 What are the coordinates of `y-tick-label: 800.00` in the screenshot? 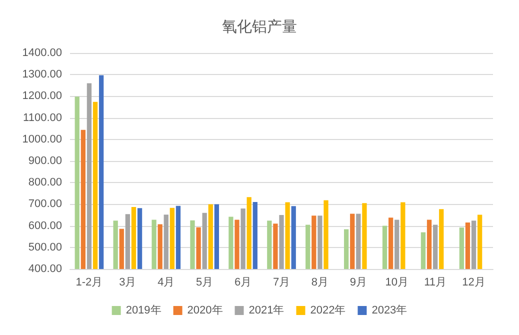 It's located at (45, 182).